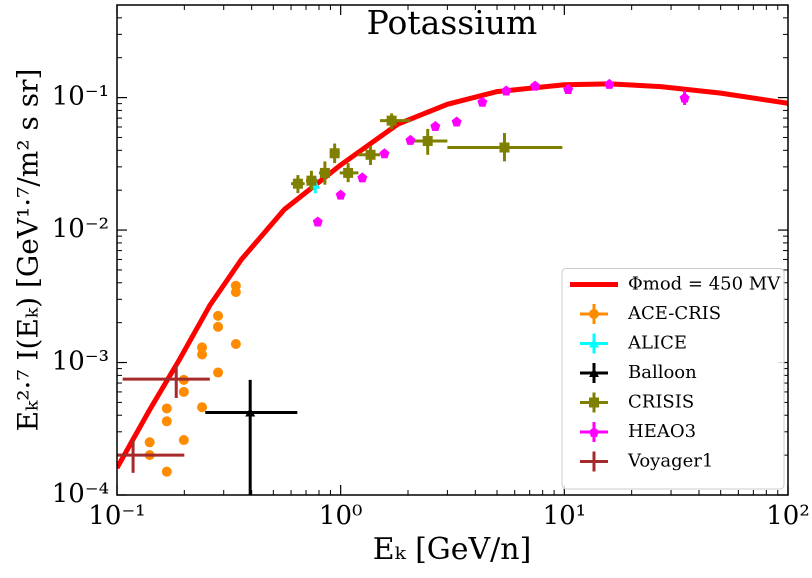 This screenshot has width=812, height=578. Describe the element at coordinates (341, 516) in the screenshot. I see `x-tick-label: 10⁰` at that location.